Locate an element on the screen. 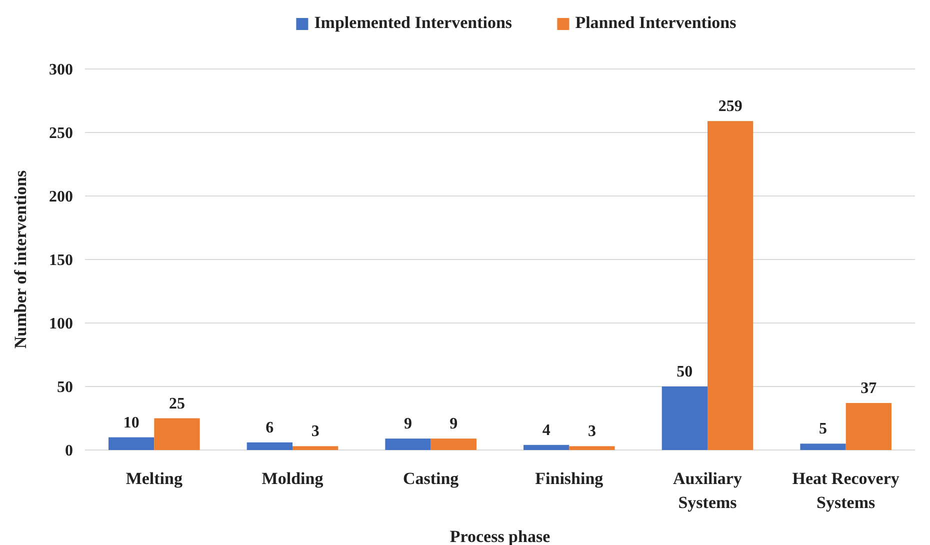  data-label: 25 is located at coordinates (176, 403).